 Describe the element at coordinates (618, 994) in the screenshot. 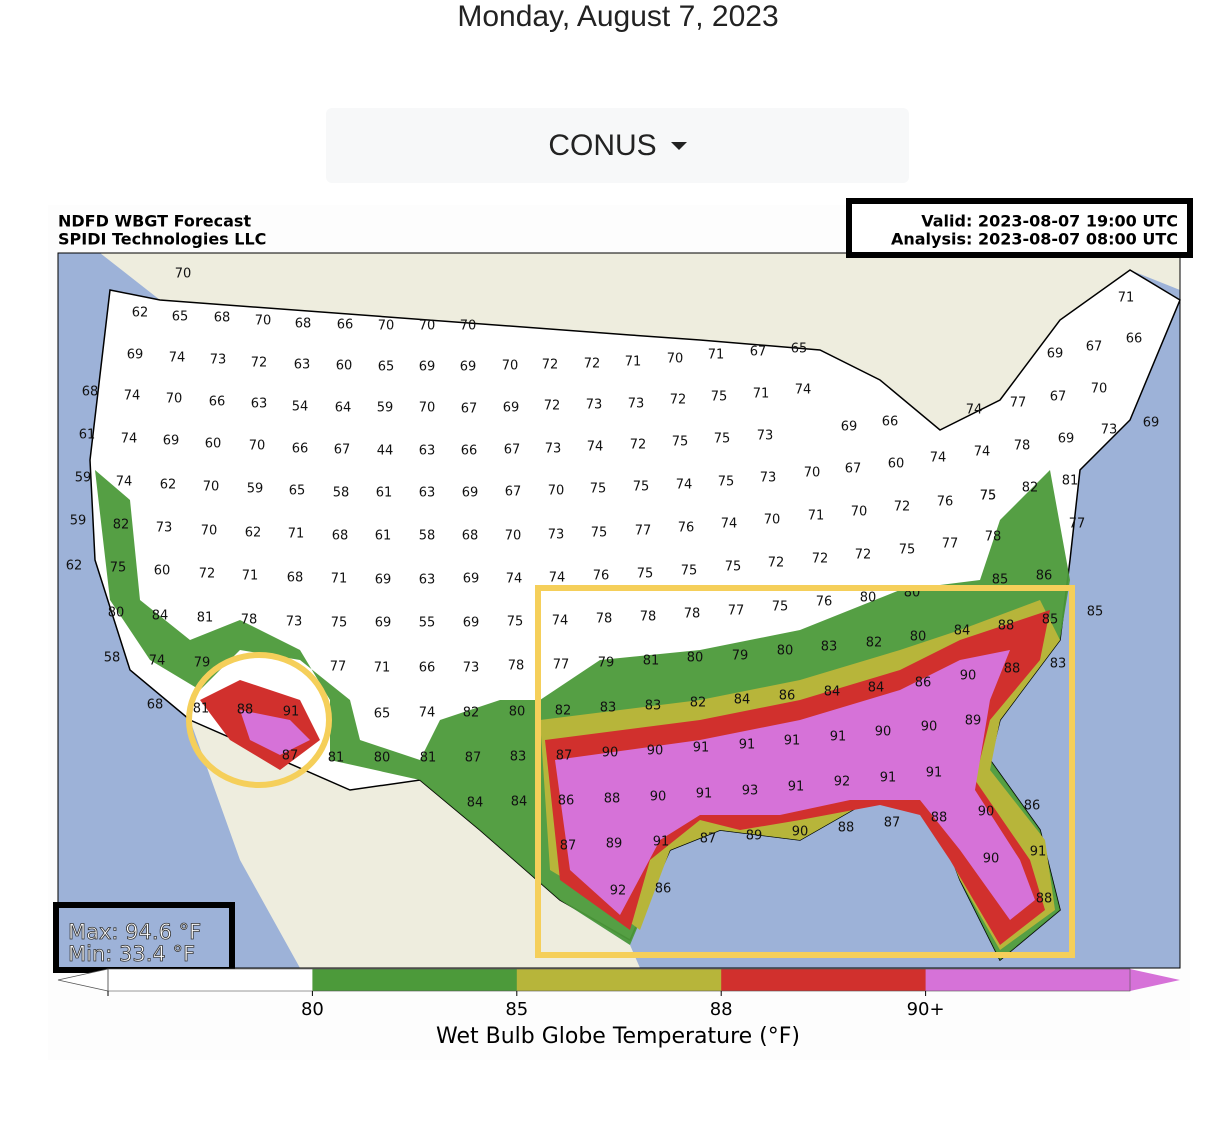

I see `colorbar: 80 85 88 90+` at that location.